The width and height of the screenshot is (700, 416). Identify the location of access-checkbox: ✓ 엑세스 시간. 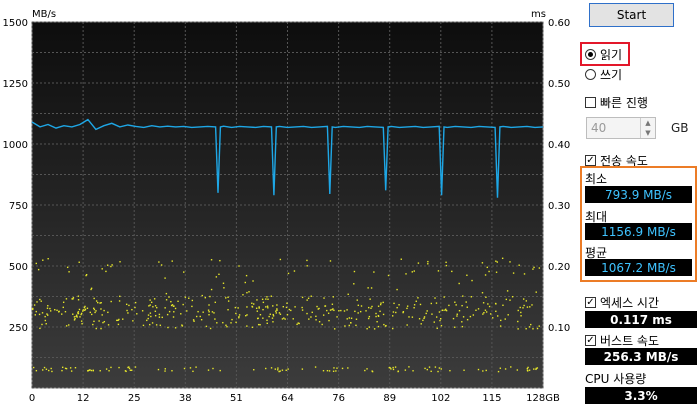
(622, 302).